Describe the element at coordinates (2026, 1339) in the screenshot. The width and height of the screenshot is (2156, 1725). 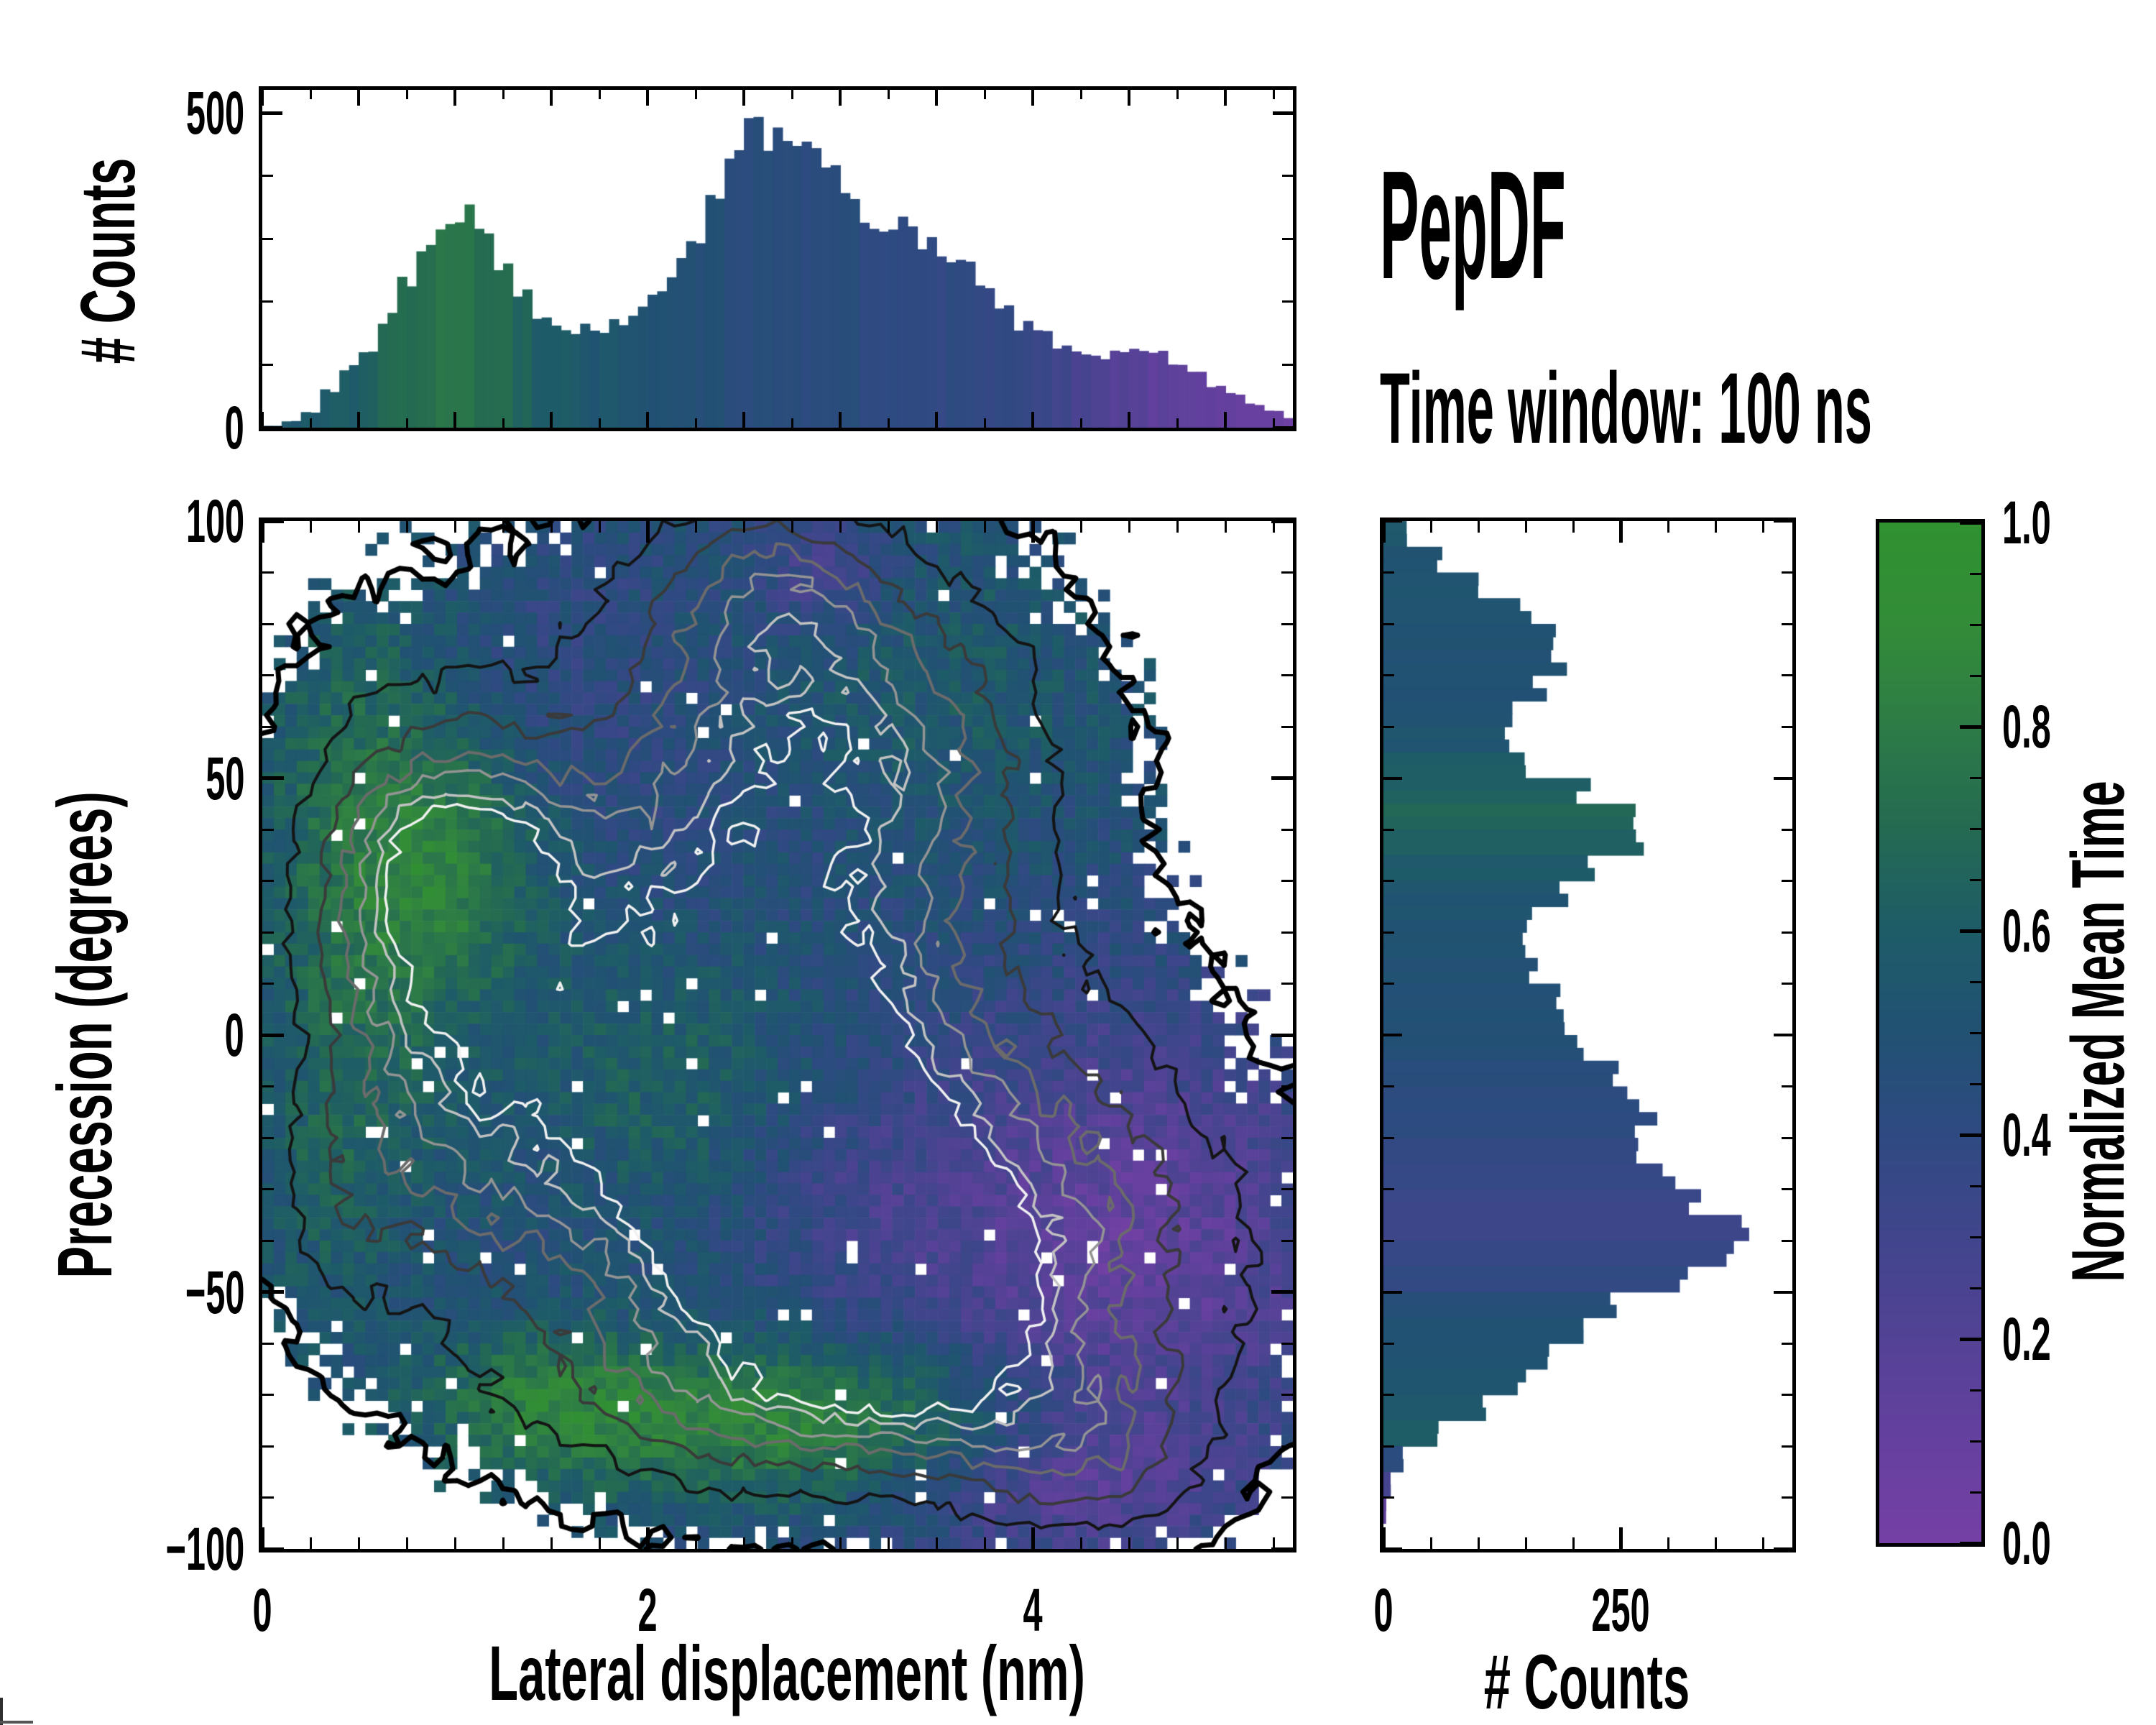
I see `tick-label: 0.2` at that location.